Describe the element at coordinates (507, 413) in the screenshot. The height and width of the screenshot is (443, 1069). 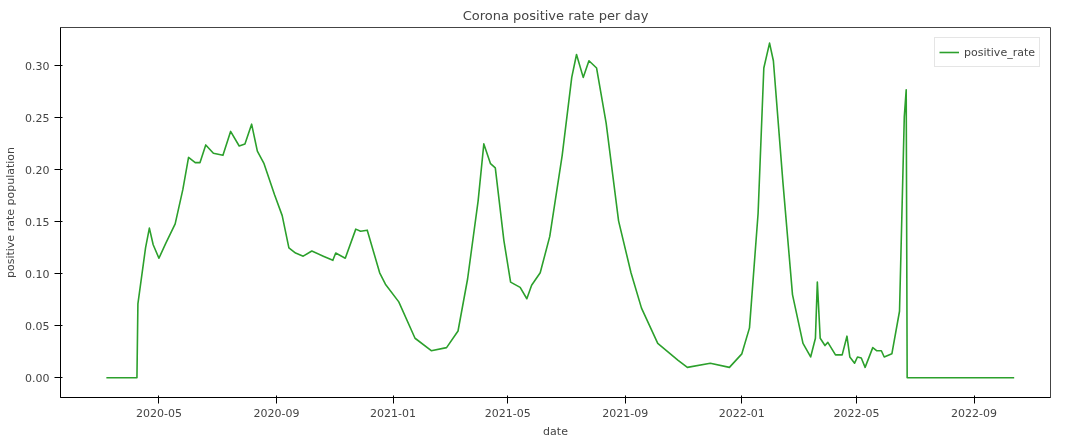
I see `x-tick-label: 2021-05` at that location.